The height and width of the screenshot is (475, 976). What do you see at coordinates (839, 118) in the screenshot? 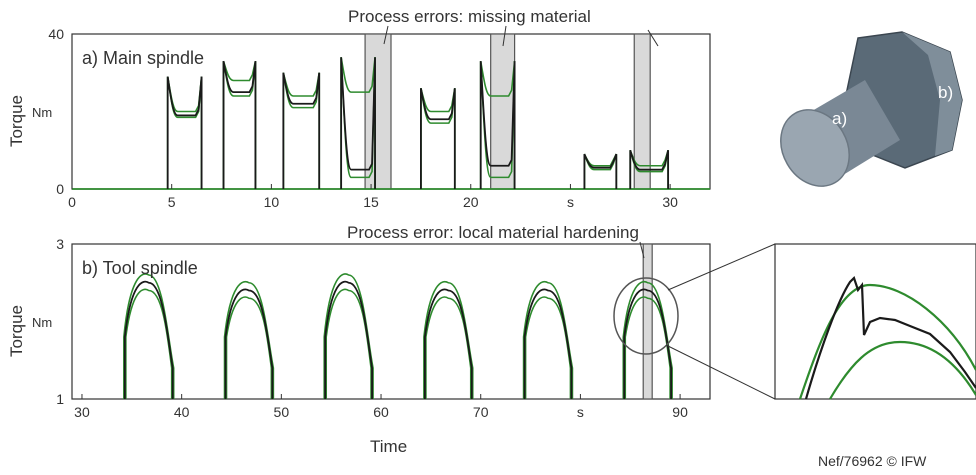
I see `part-label-a: a)` at bounding box center [839, 118].